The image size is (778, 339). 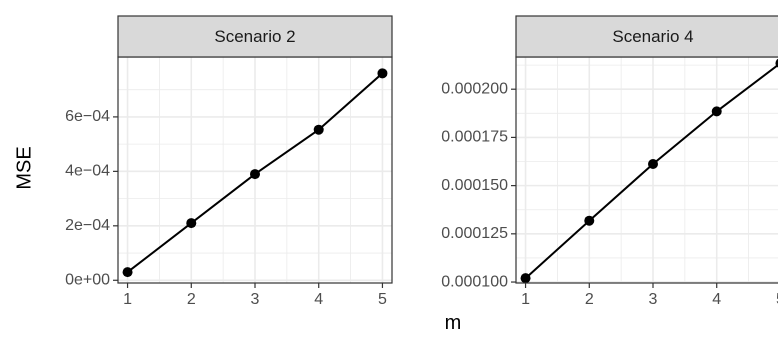 I want to click on y-tick-label: 2e−04, so click(x=87, y=225).